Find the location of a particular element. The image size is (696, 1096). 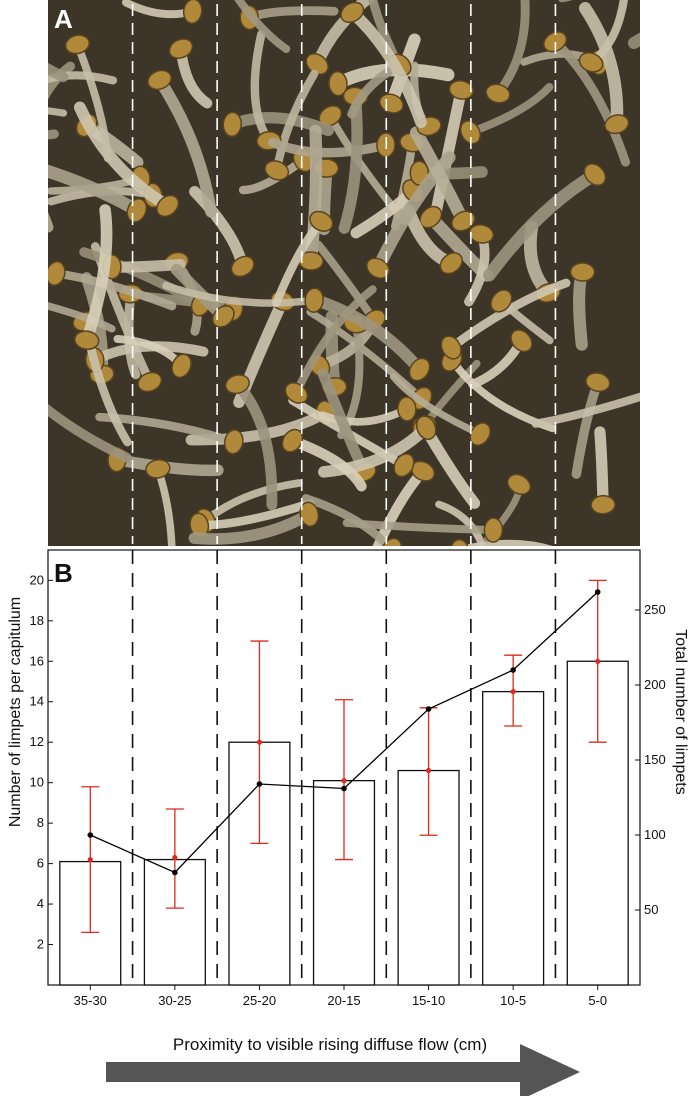

y-tick-label-left: 10 is located at coordinates (37, 782).